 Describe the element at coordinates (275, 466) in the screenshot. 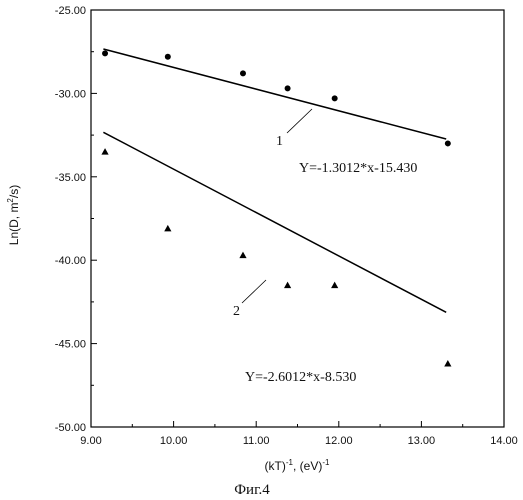

I see `x-axis-title-base: (kT)` at that location.